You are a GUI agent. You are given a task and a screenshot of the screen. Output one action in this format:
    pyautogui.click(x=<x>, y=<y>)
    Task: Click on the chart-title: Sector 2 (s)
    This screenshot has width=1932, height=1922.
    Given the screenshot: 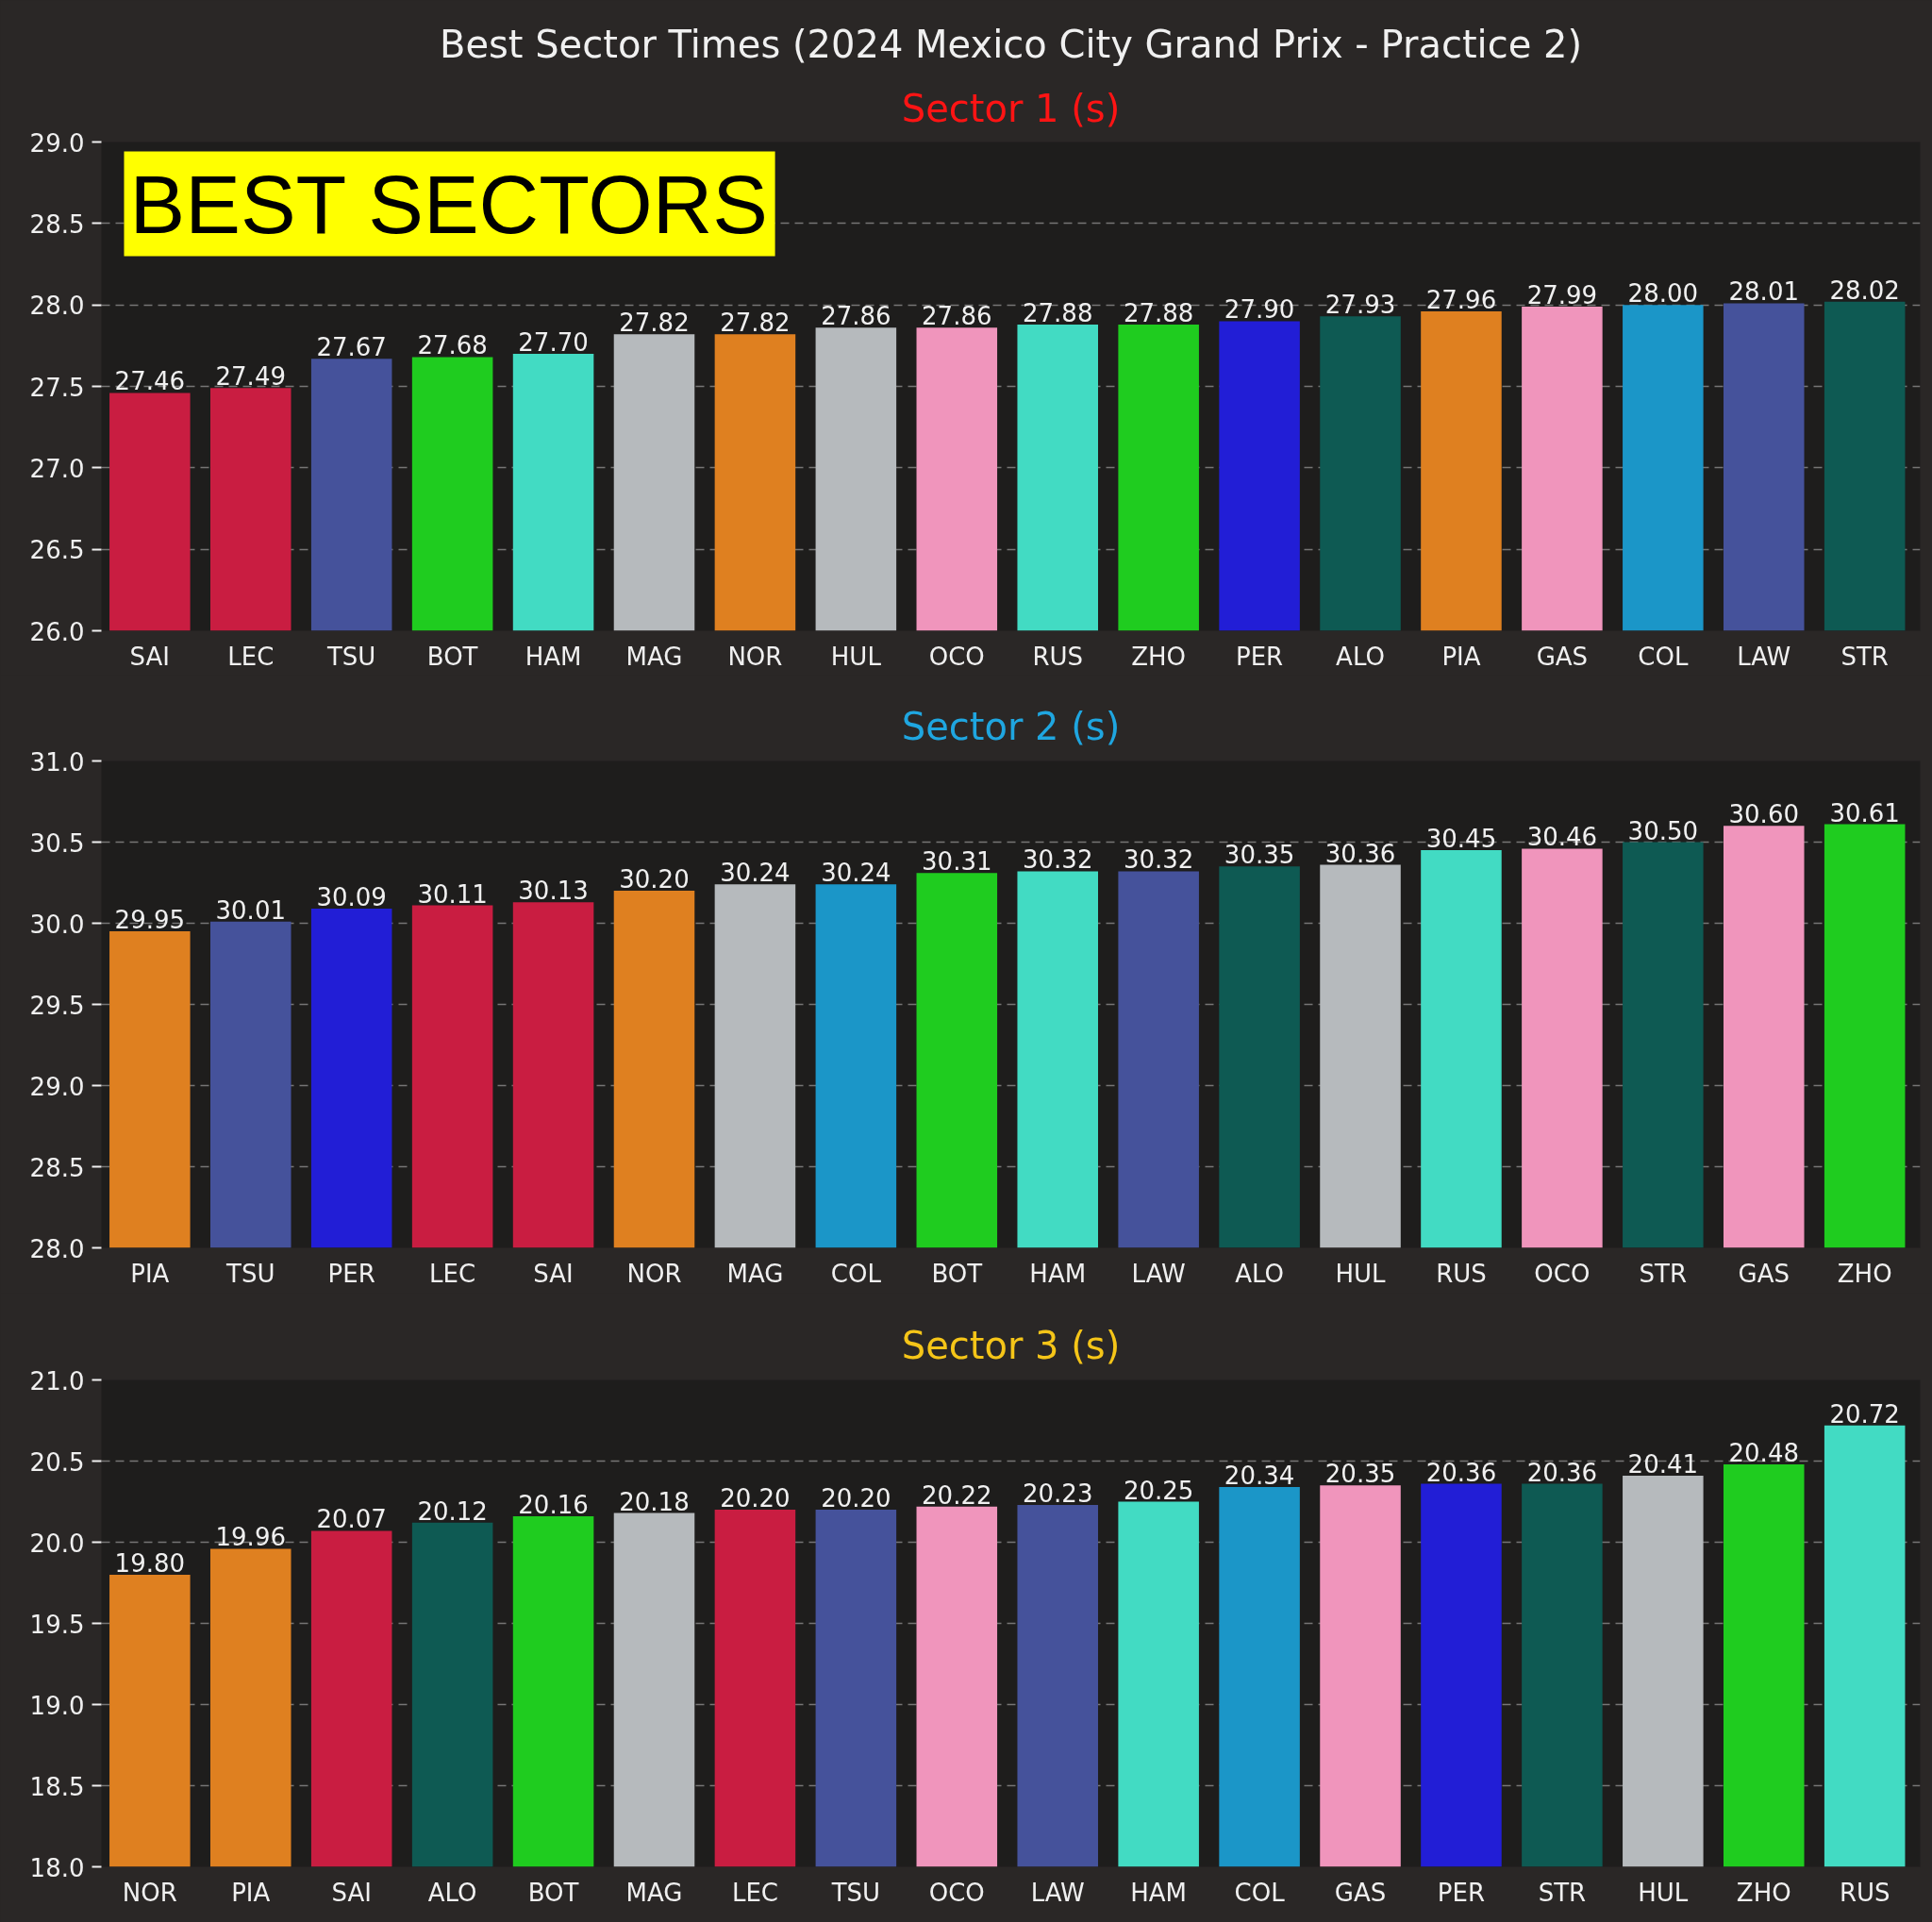 What is the action you would take?
    pyautogui.click(x=1011, y=726)
    